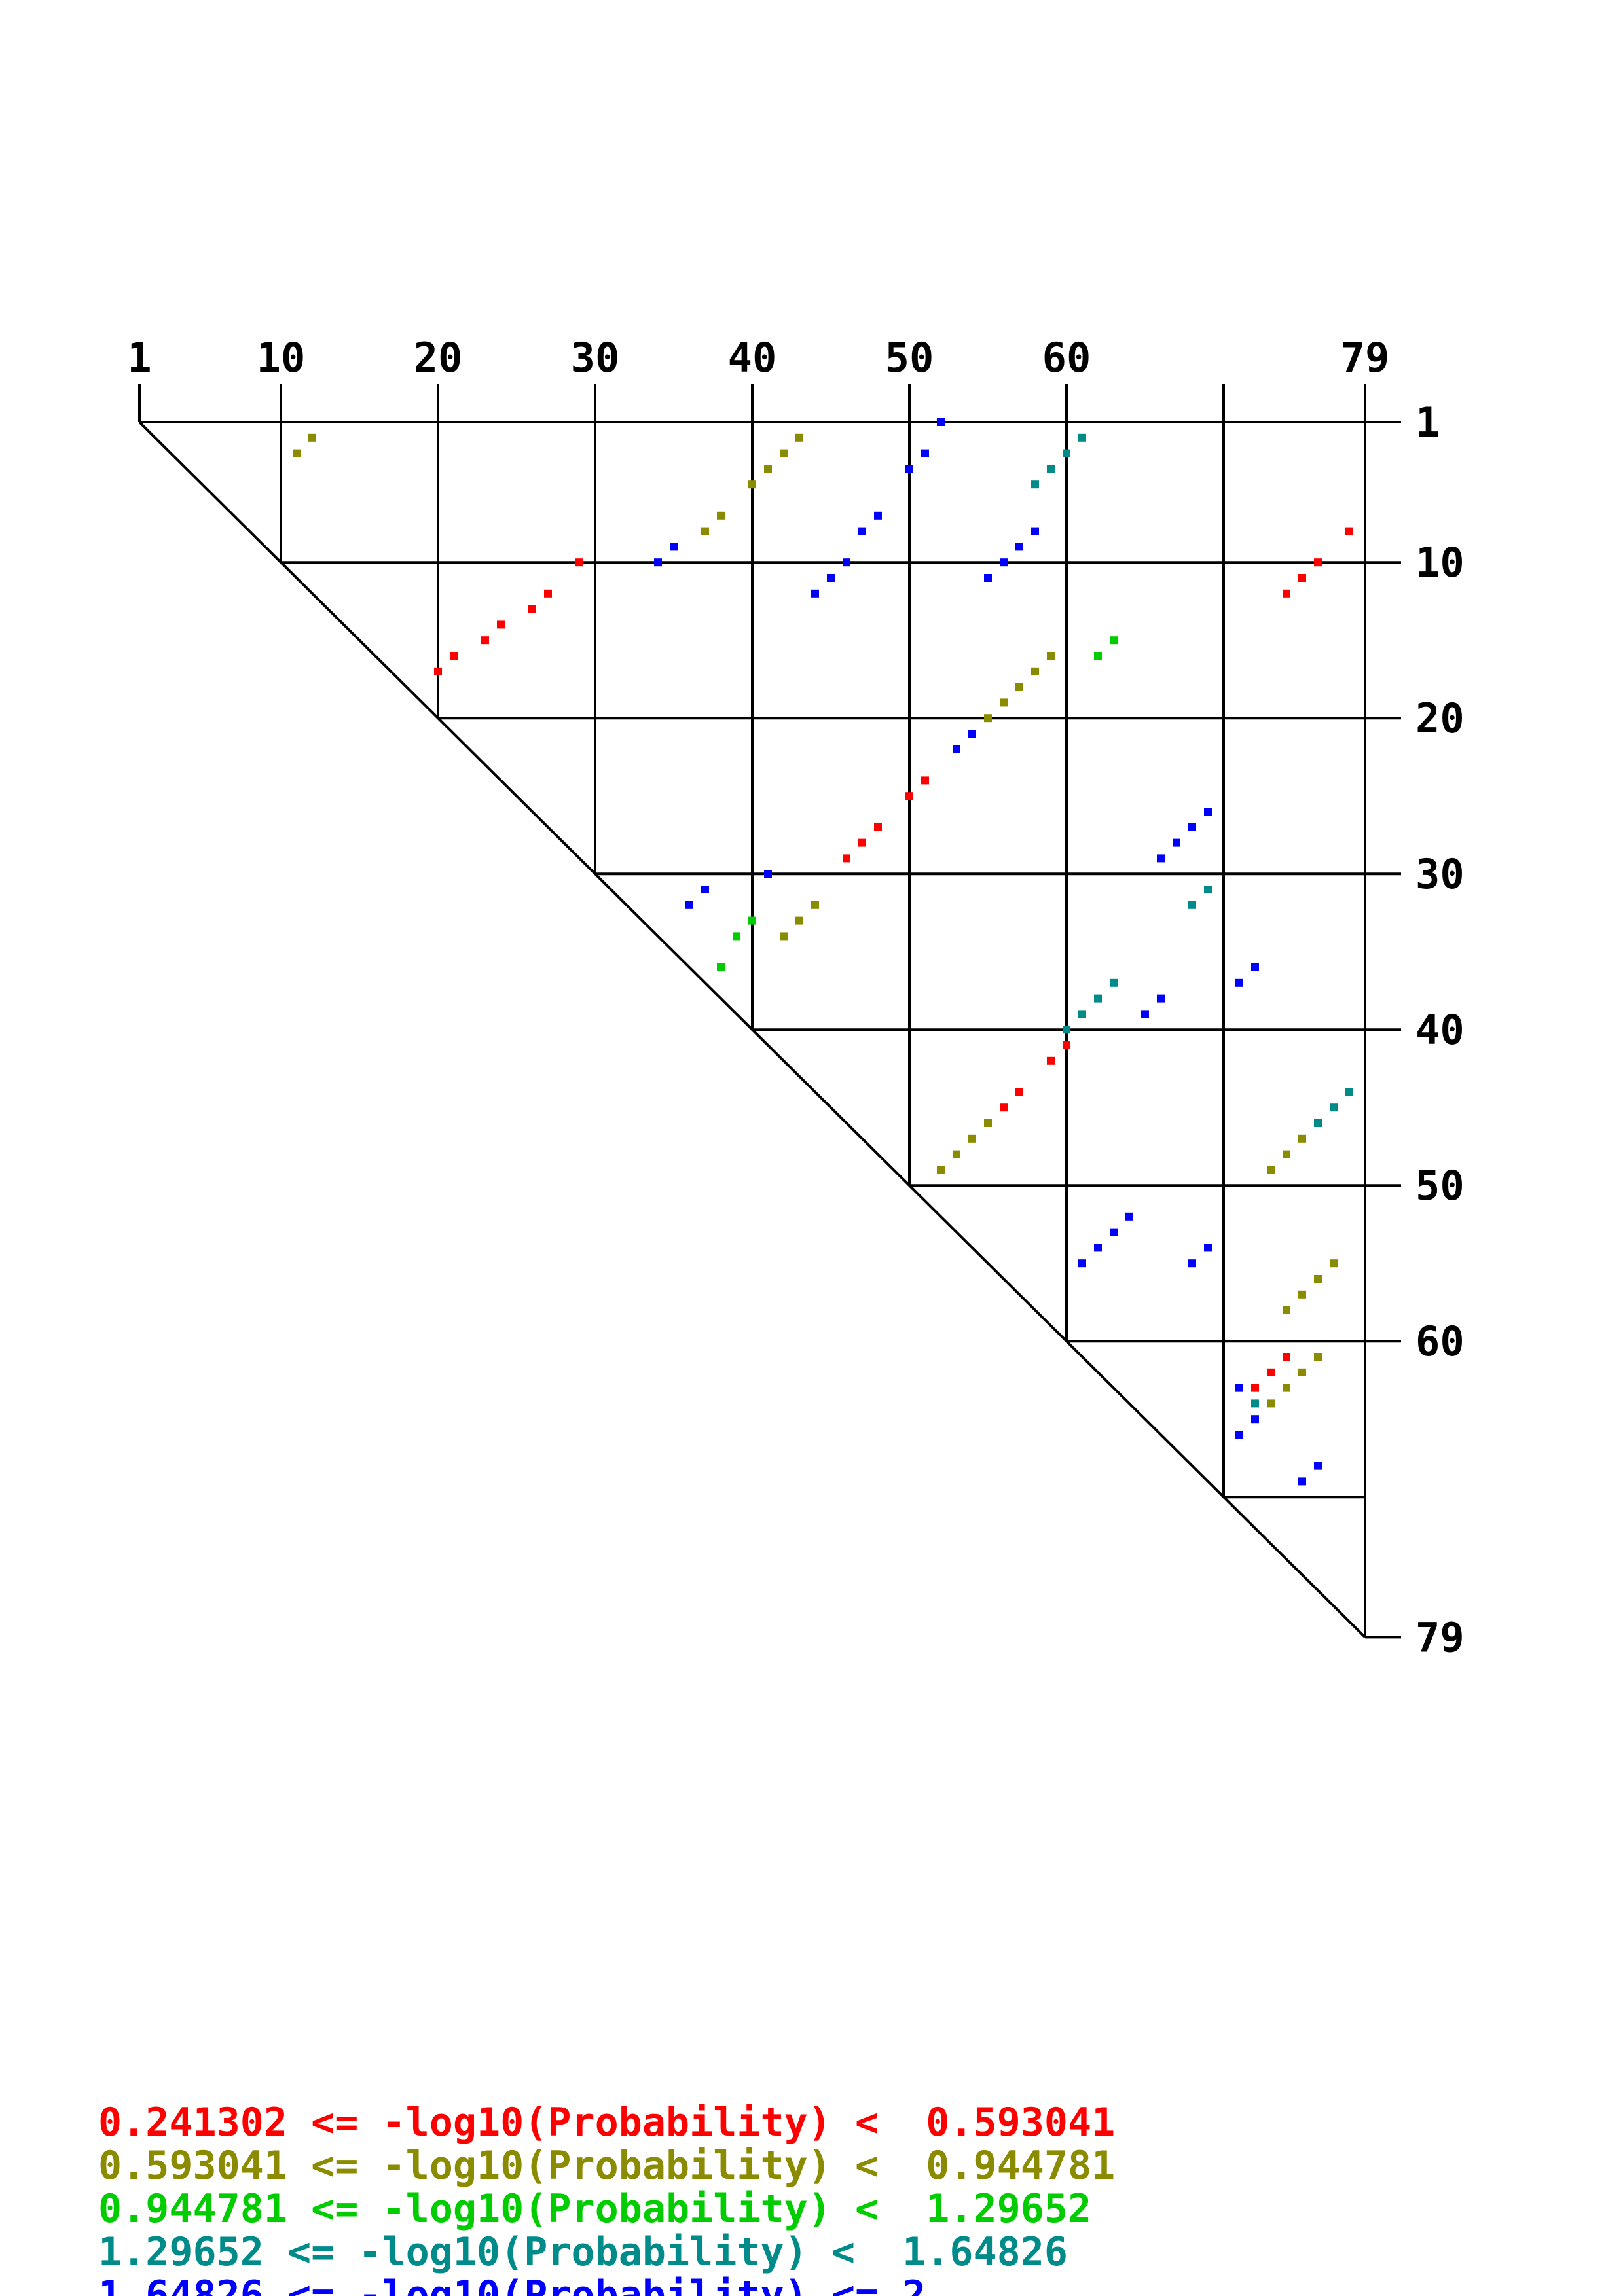  What do you see at coordinates (512, 2284) in the screenshot?
I see `legend-line: 1.64826 <= -log10(Probability) <= 2` at bounding box center [512, 2284].